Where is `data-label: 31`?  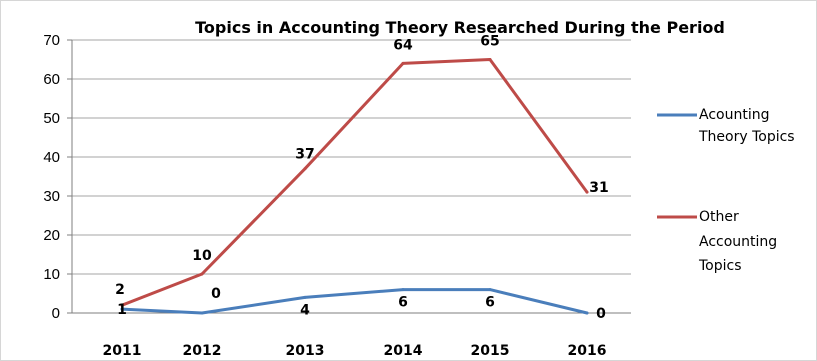
data-label: 31 is located at coordinates (598, 188).